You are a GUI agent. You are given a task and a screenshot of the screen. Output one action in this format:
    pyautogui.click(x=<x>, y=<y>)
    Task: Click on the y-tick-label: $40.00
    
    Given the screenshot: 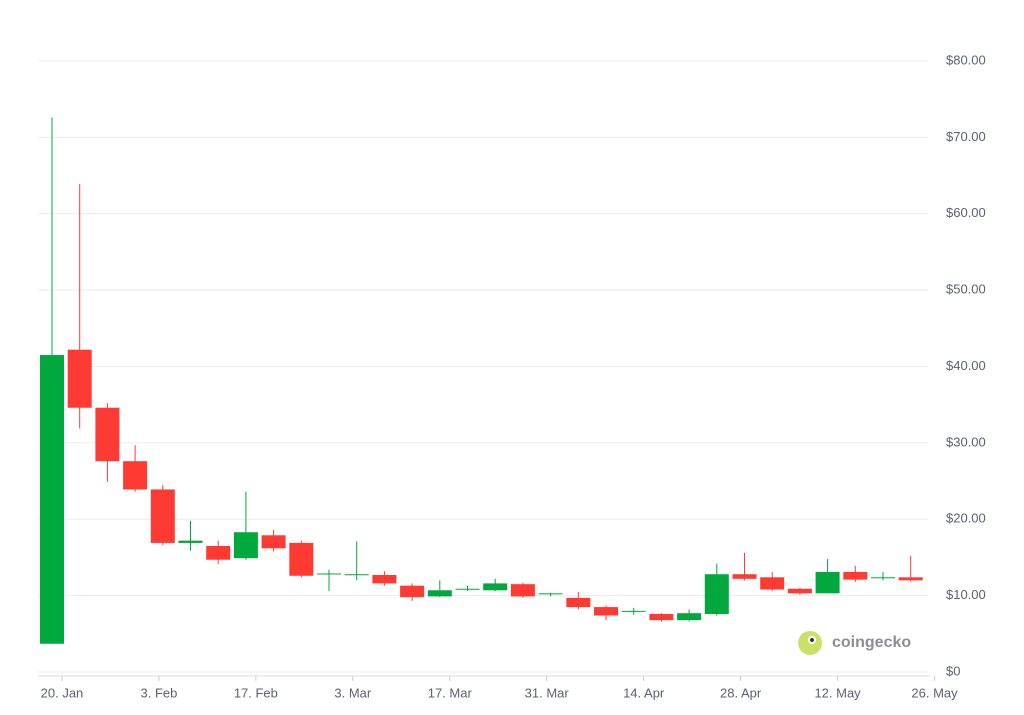 What is the action you would take?
    pyautogui.click(x=966, y=365)
    